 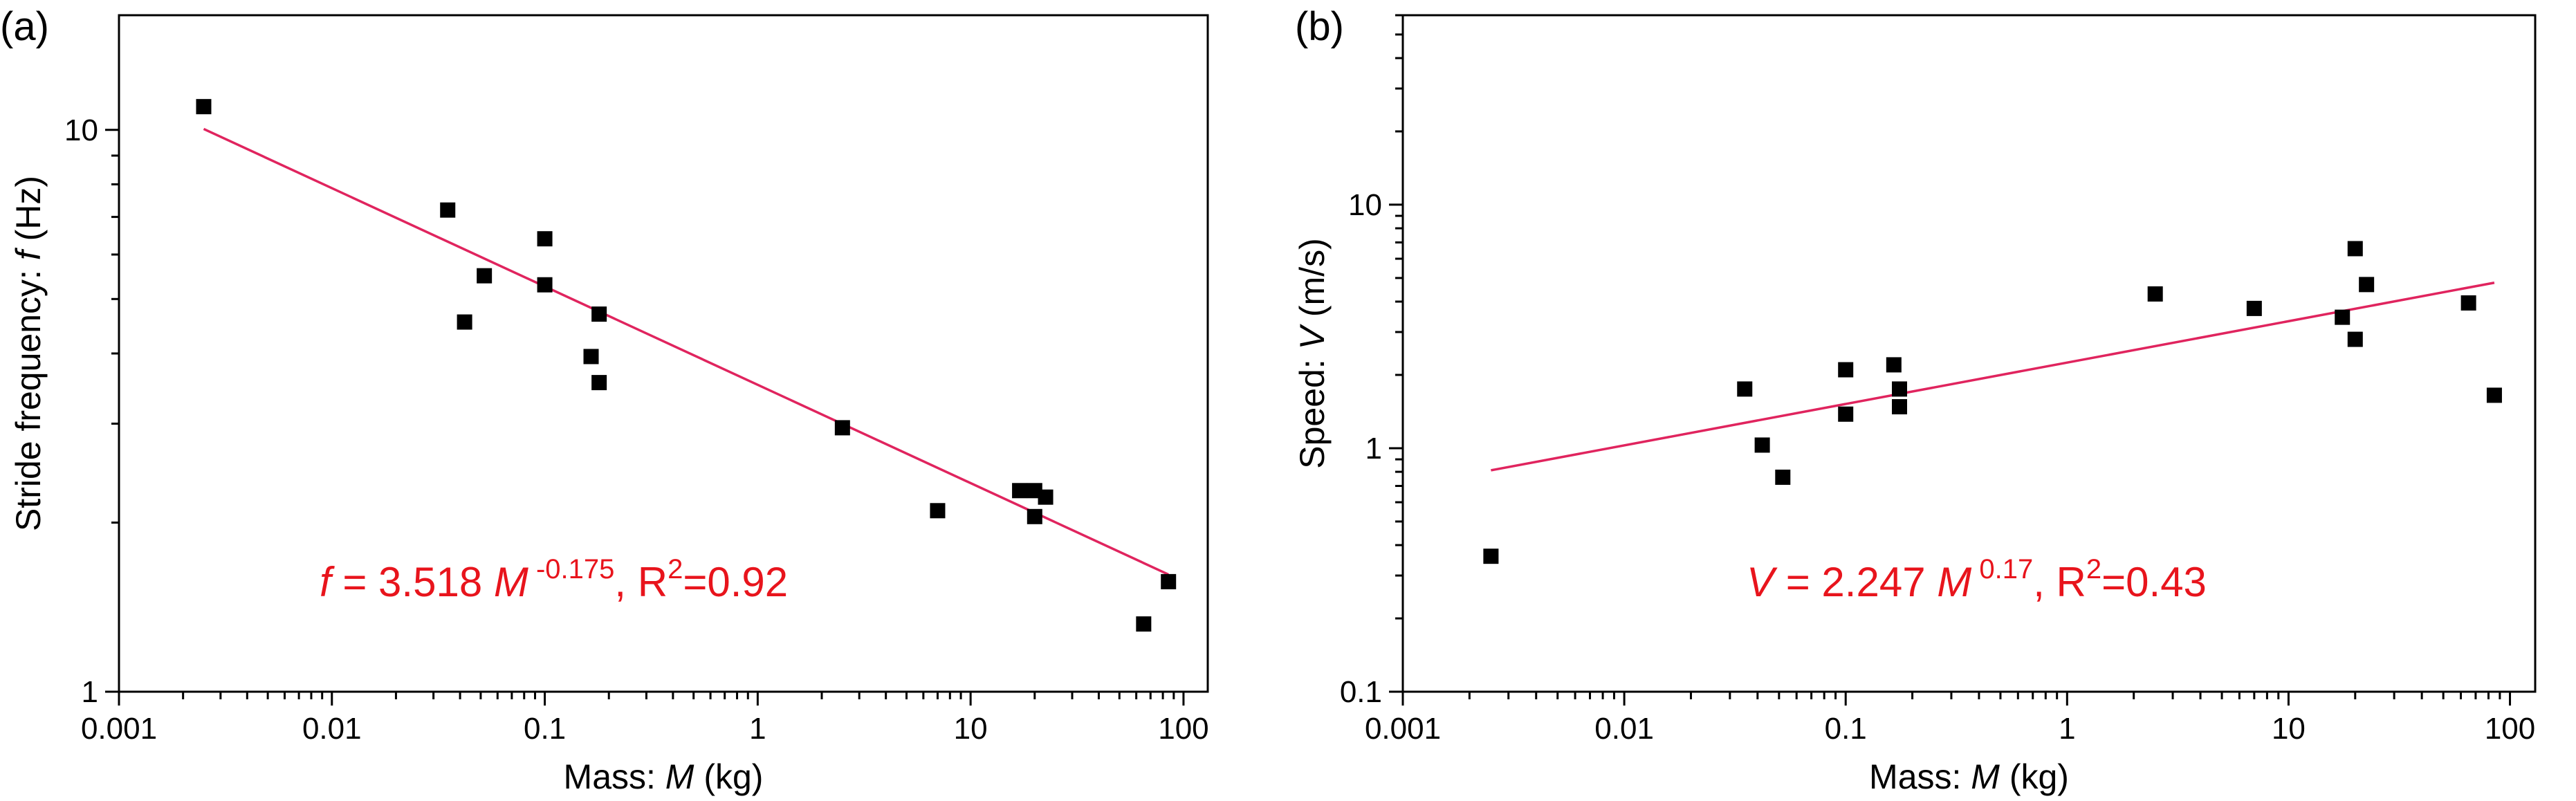 What do you see at coordinates (1319, 26) in the screenshot?
I see `panel-label: (b)` at bounding box center [1319, 26].